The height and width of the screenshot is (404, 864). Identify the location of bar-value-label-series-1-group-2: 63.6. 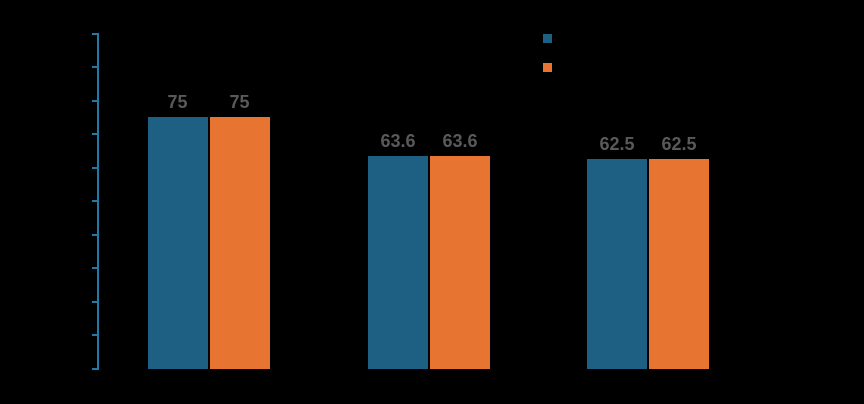
(398, 140).